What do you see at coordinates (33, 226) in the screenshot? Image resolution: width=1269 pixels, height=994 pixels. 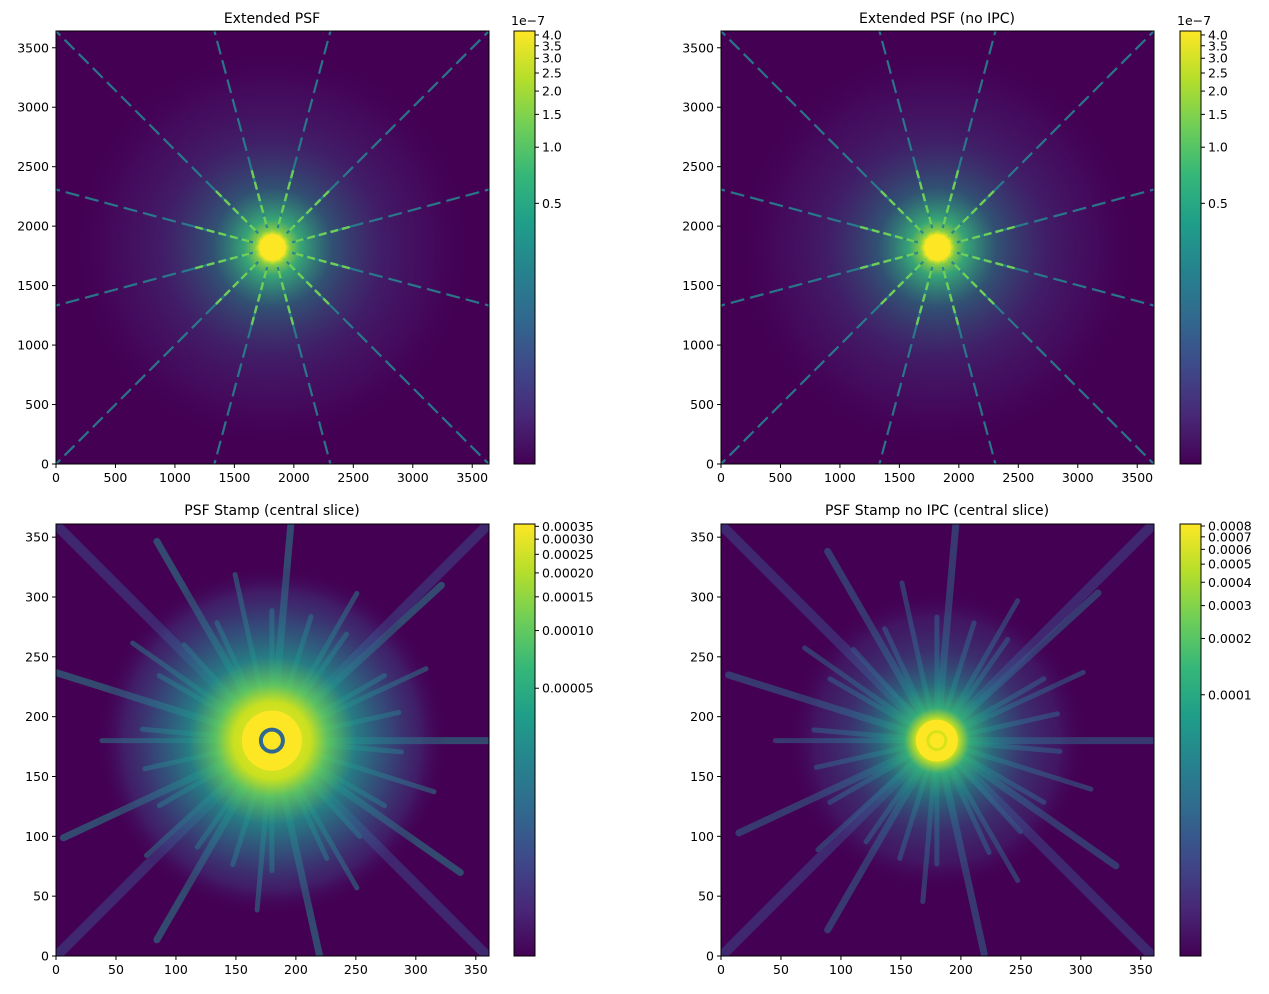 I see `y-tick-label: 2000` at bounding box center [33, 226].